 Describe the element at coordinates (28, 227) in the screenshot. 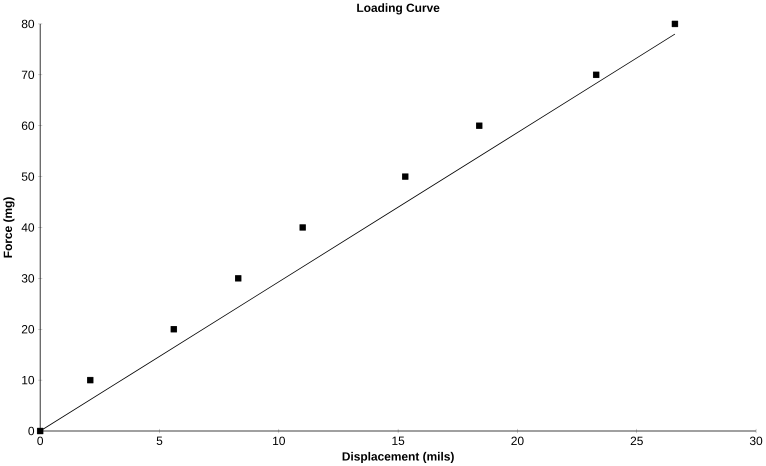

I see `y-tick-label: 40` at that location.